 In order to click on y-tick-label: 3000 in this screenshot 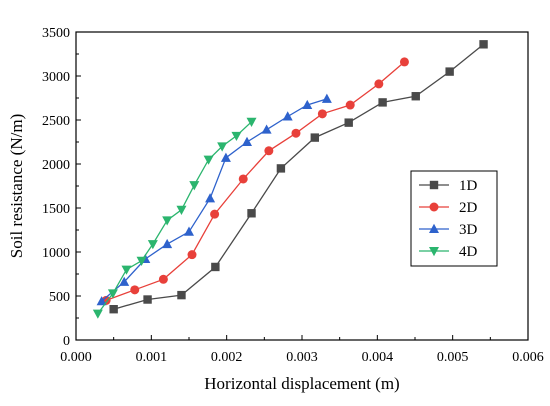, I will do `click(56, 77)`.